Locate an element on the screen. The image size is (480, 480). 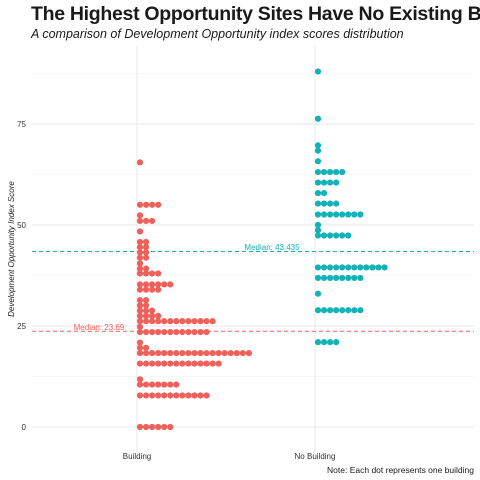
series-no-building is located at coordinates (351, 207).